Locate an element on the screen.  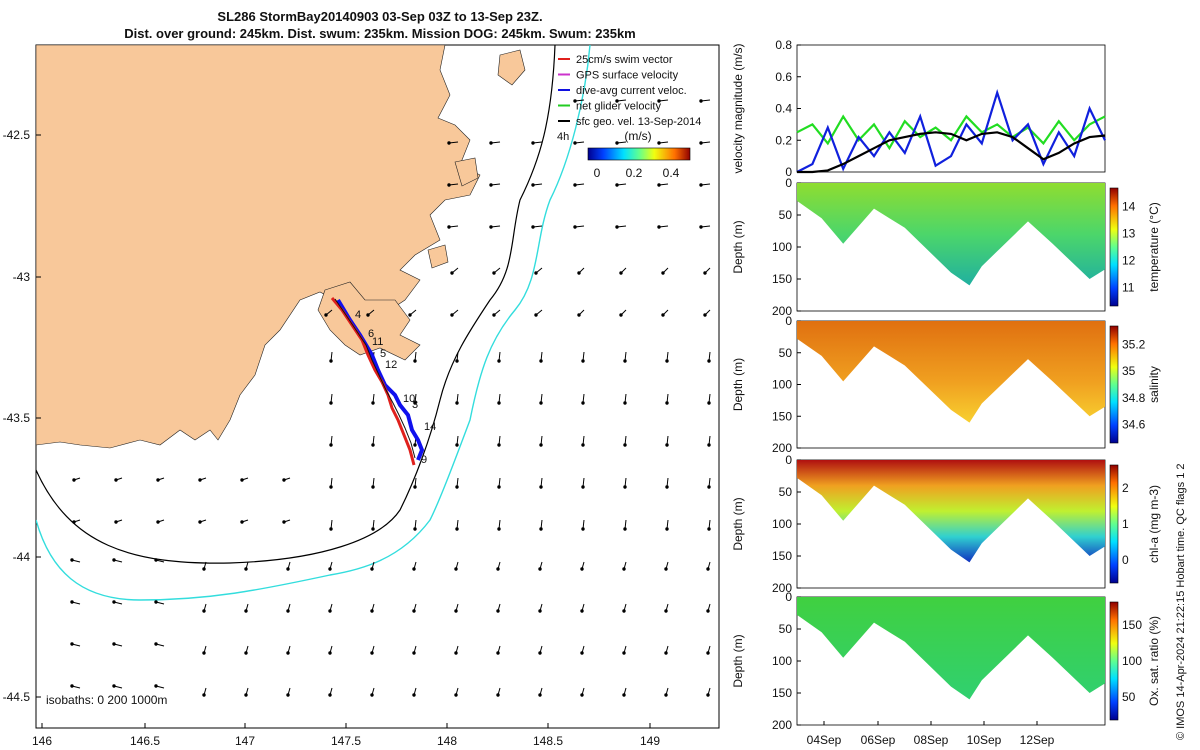
velocity-series is located at coordinates (951, 130).